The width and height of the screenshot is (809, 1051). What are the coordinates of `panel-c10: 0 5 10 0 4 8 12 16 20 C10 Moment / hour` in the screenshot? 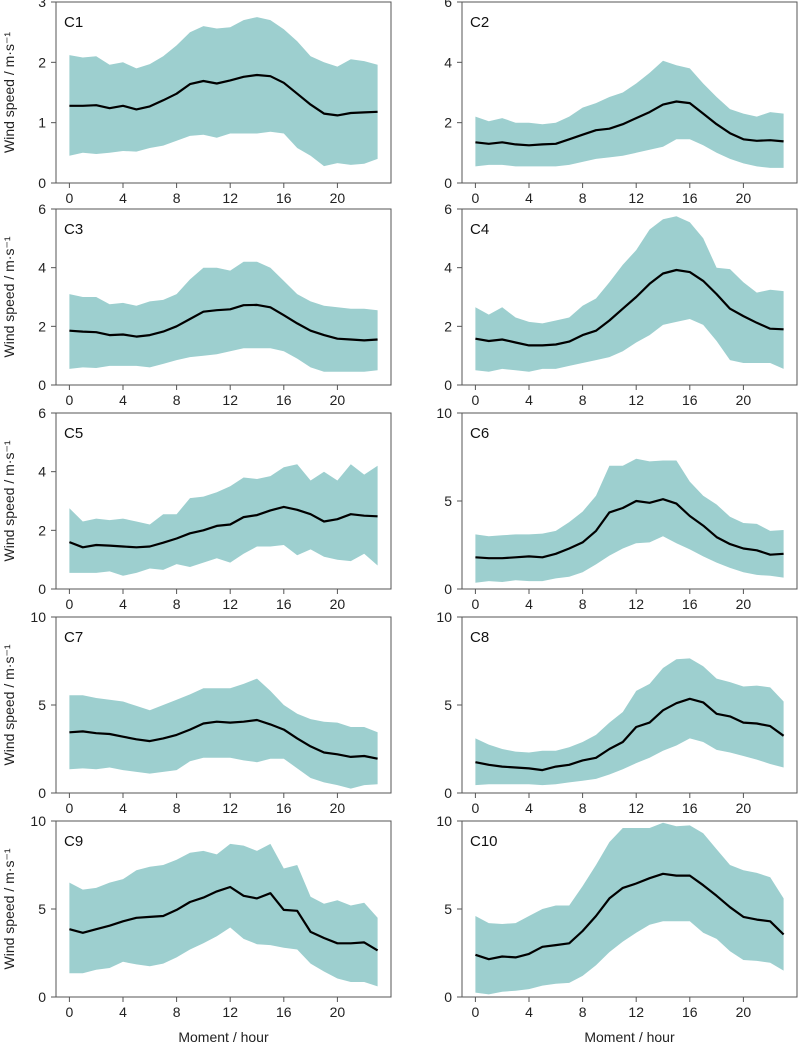 It's located at (617, 929).